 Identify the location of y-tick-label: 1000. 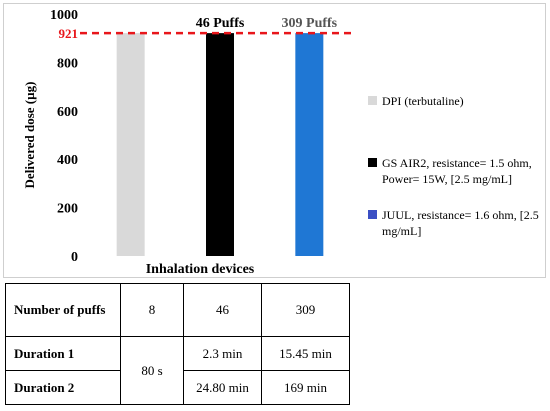
(64, 15).